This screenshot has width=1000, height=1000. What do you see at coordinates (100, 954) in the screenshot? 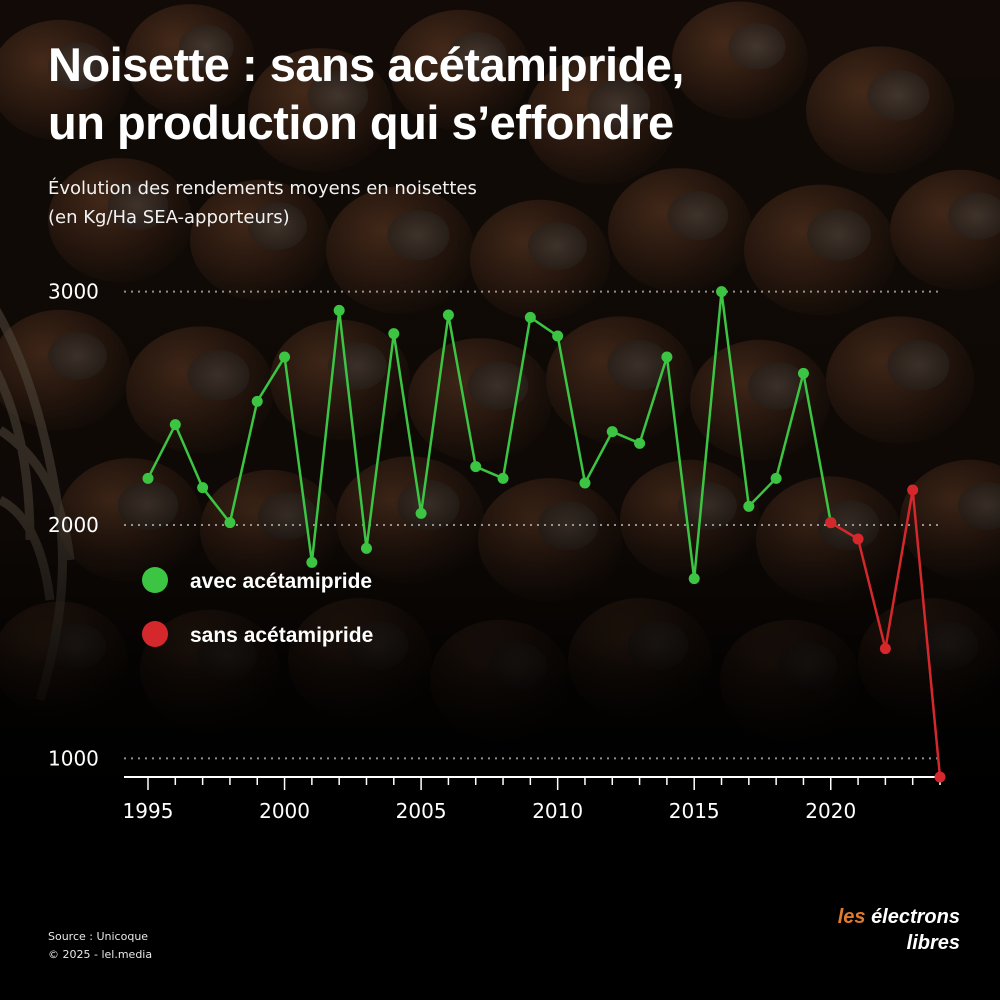
I see `copyright-text: © 2025 - lel.media` at bounding box center [100, 954].